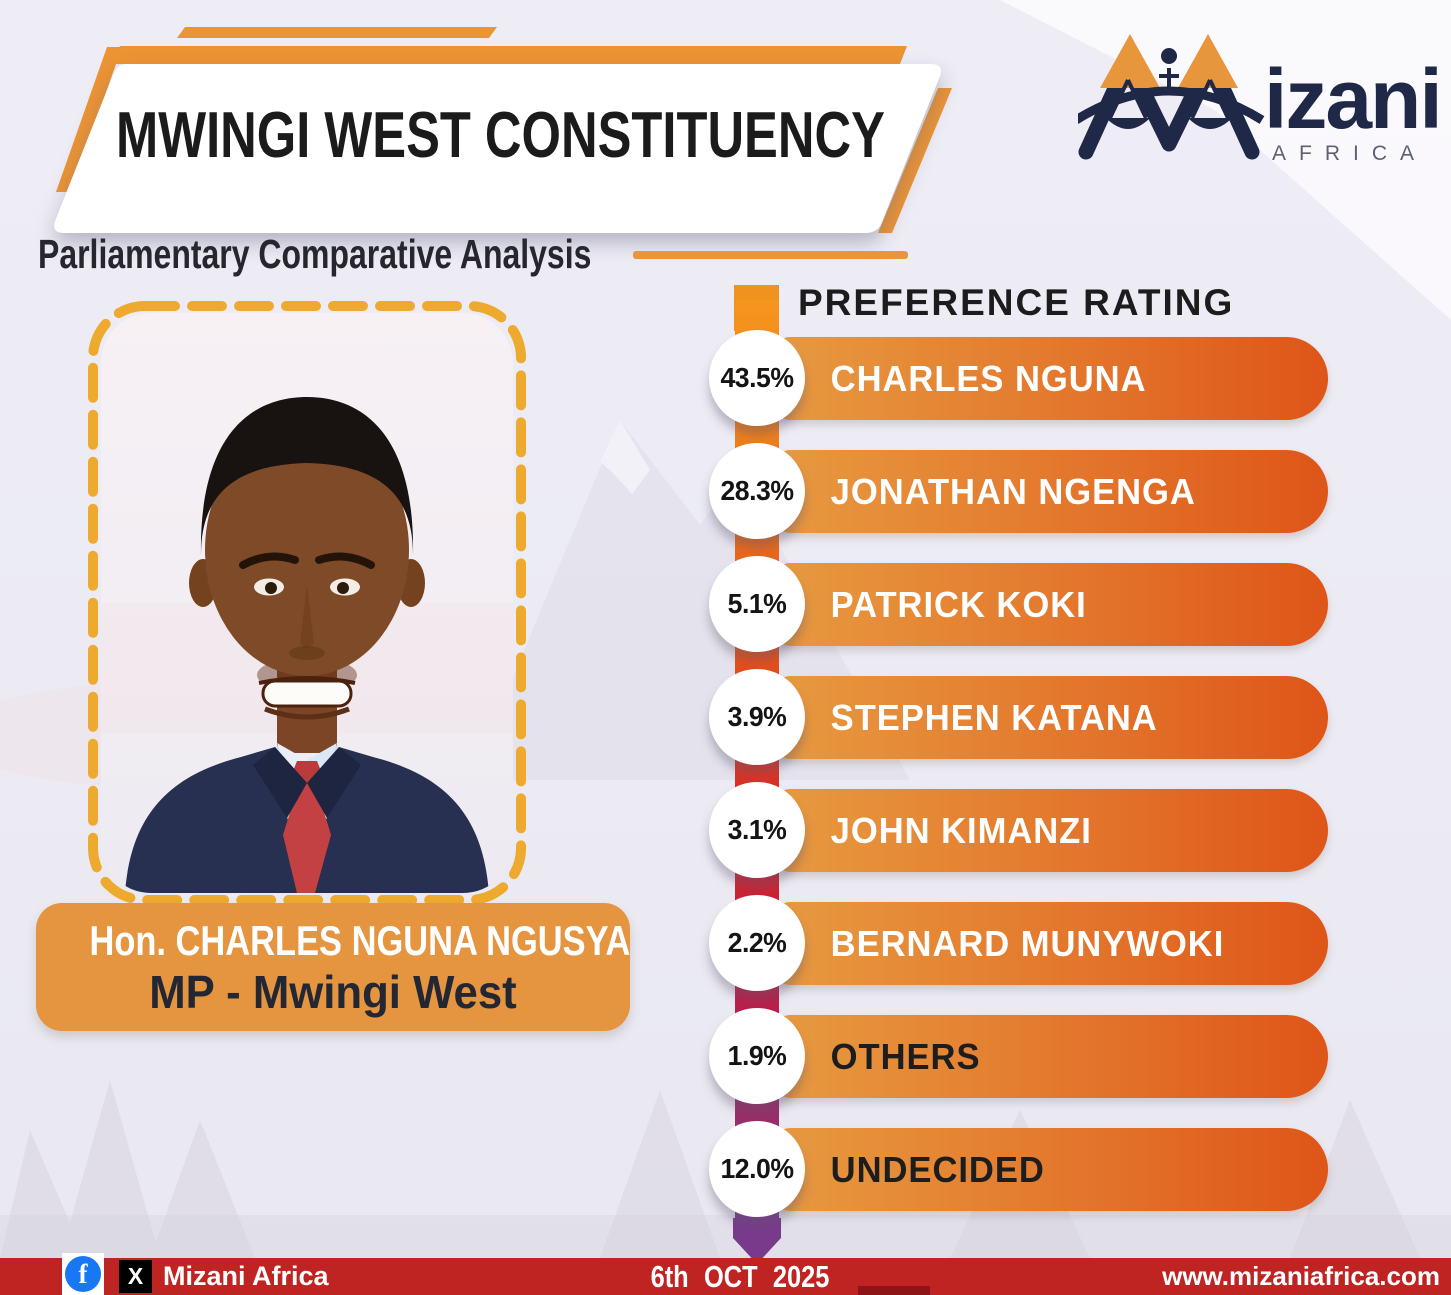  Describe the element at coordinates (246, 1276) in the screenshot. I see `footer-social-handle: Mizani Africa` at that location.